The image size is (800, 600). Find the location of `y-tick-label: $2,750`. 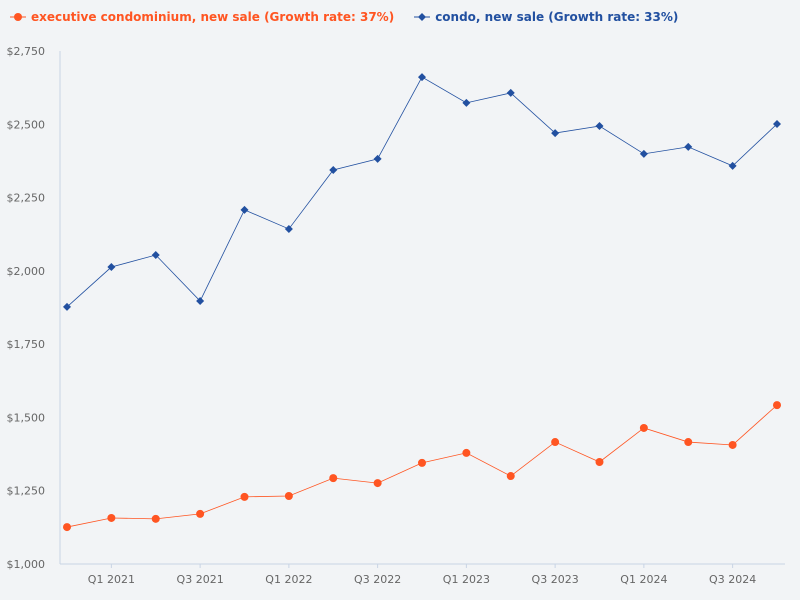

y-tick-label: $2,750 is located at coordinates (26, 51).